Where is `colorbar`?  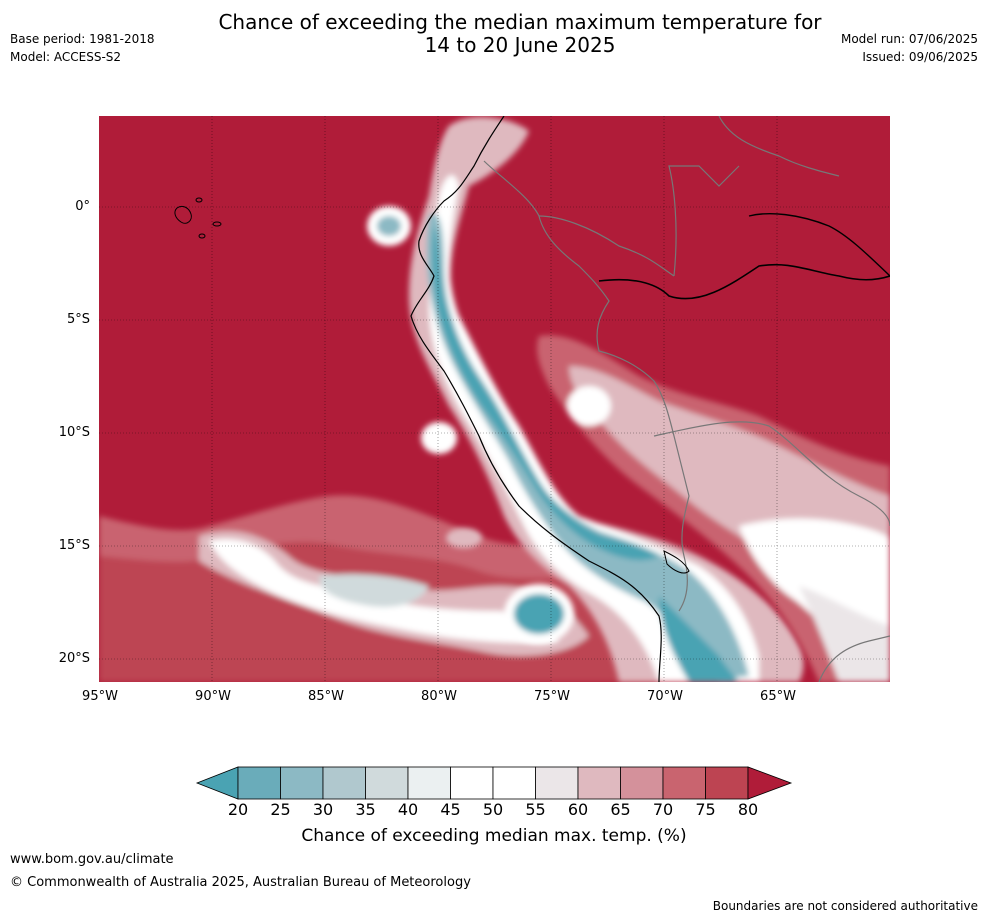
colorbar is located at coordinates (495, 785).